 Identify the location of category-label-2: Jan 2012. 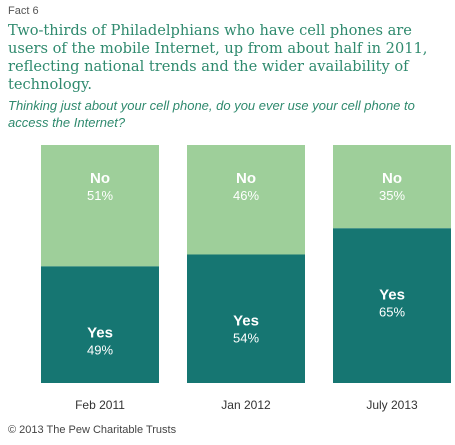
(246, 405).